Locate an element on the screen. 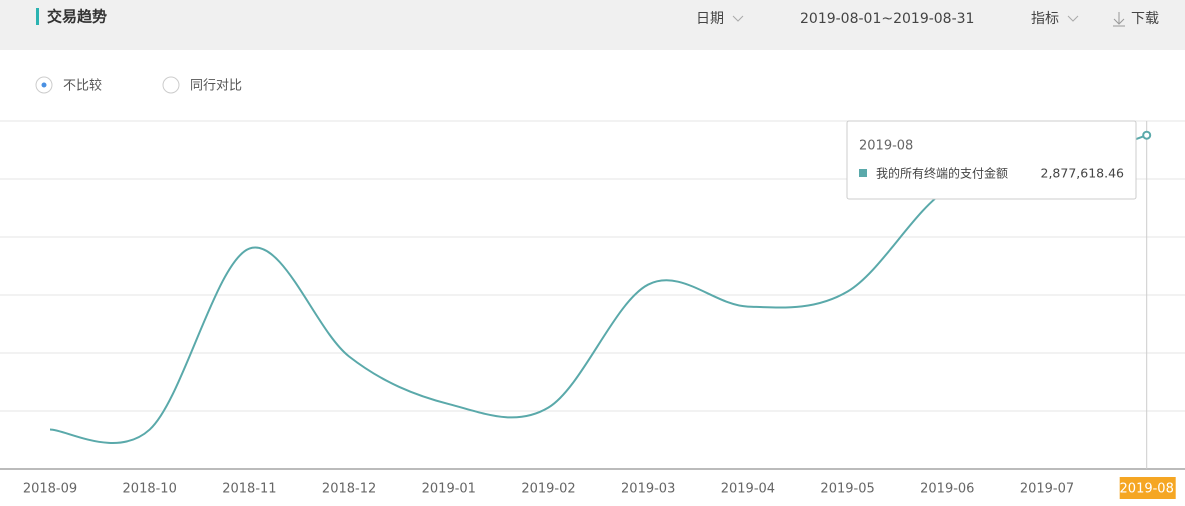  x-label-highlight is located at coordinates (1147, 488).